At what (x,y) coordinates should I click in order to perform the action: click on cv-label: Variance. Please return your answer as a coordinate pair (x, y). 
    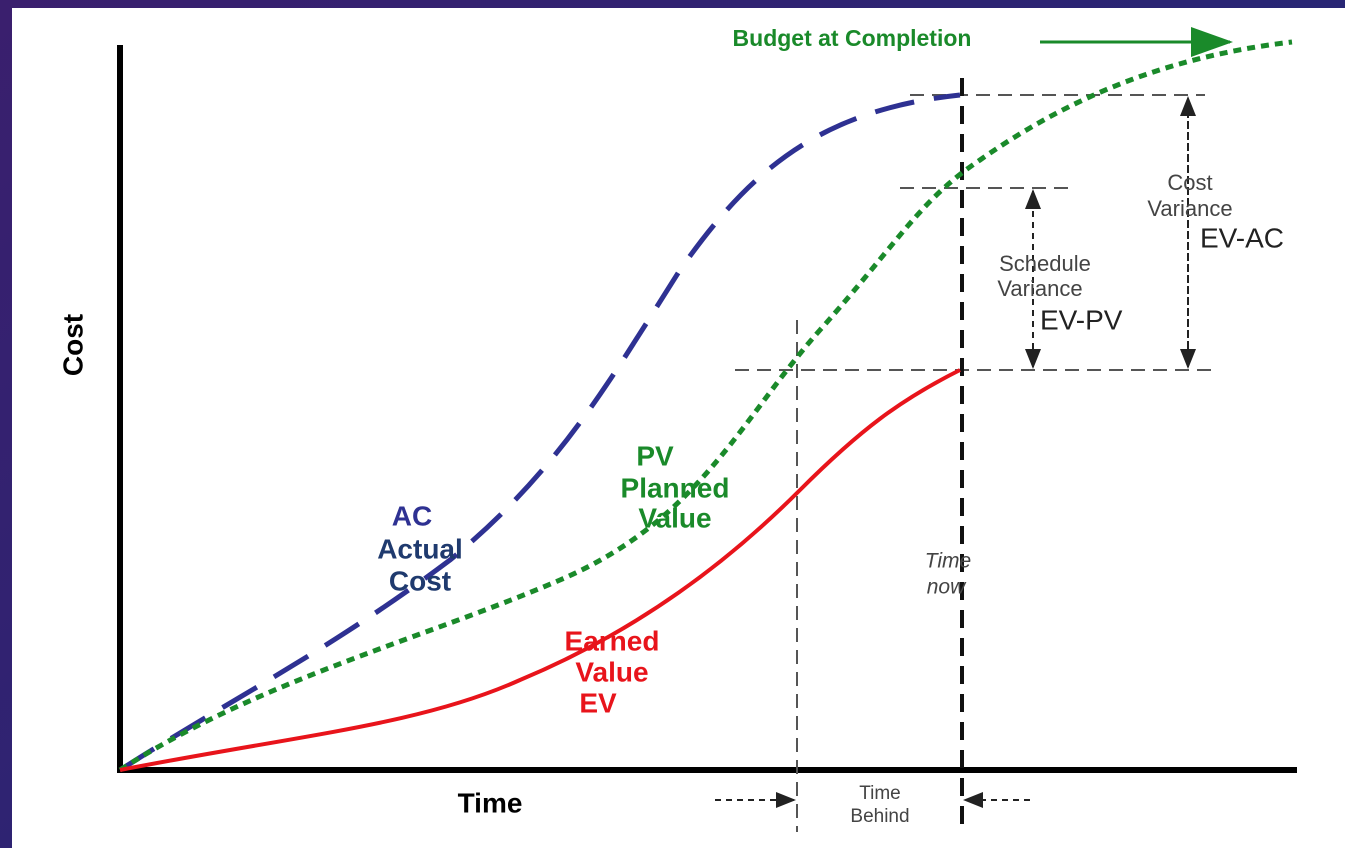
    Looking at the image, I should click on (1189, 208).